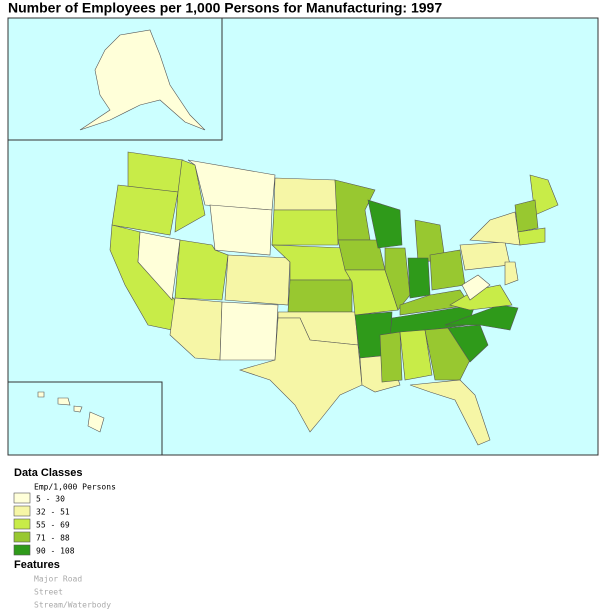 This screenshot has width=600, height=612. I want to click on features-title: Features, so click(37, 565).